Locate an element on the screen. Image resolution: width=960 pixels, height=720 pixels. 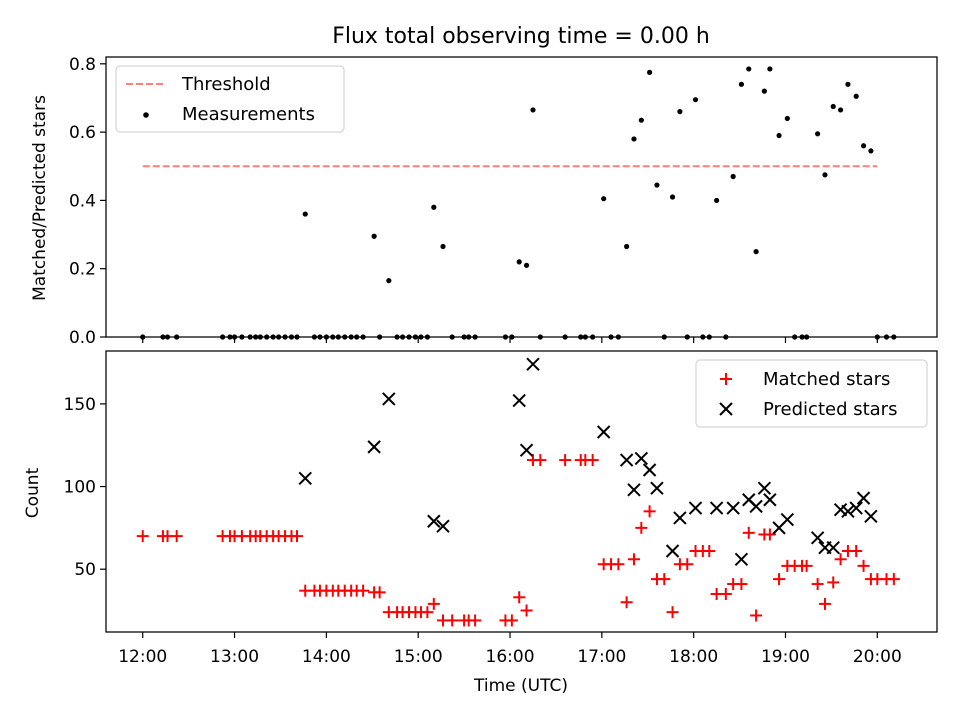
predicted-legend-marker is located at coordinates (726, 409).